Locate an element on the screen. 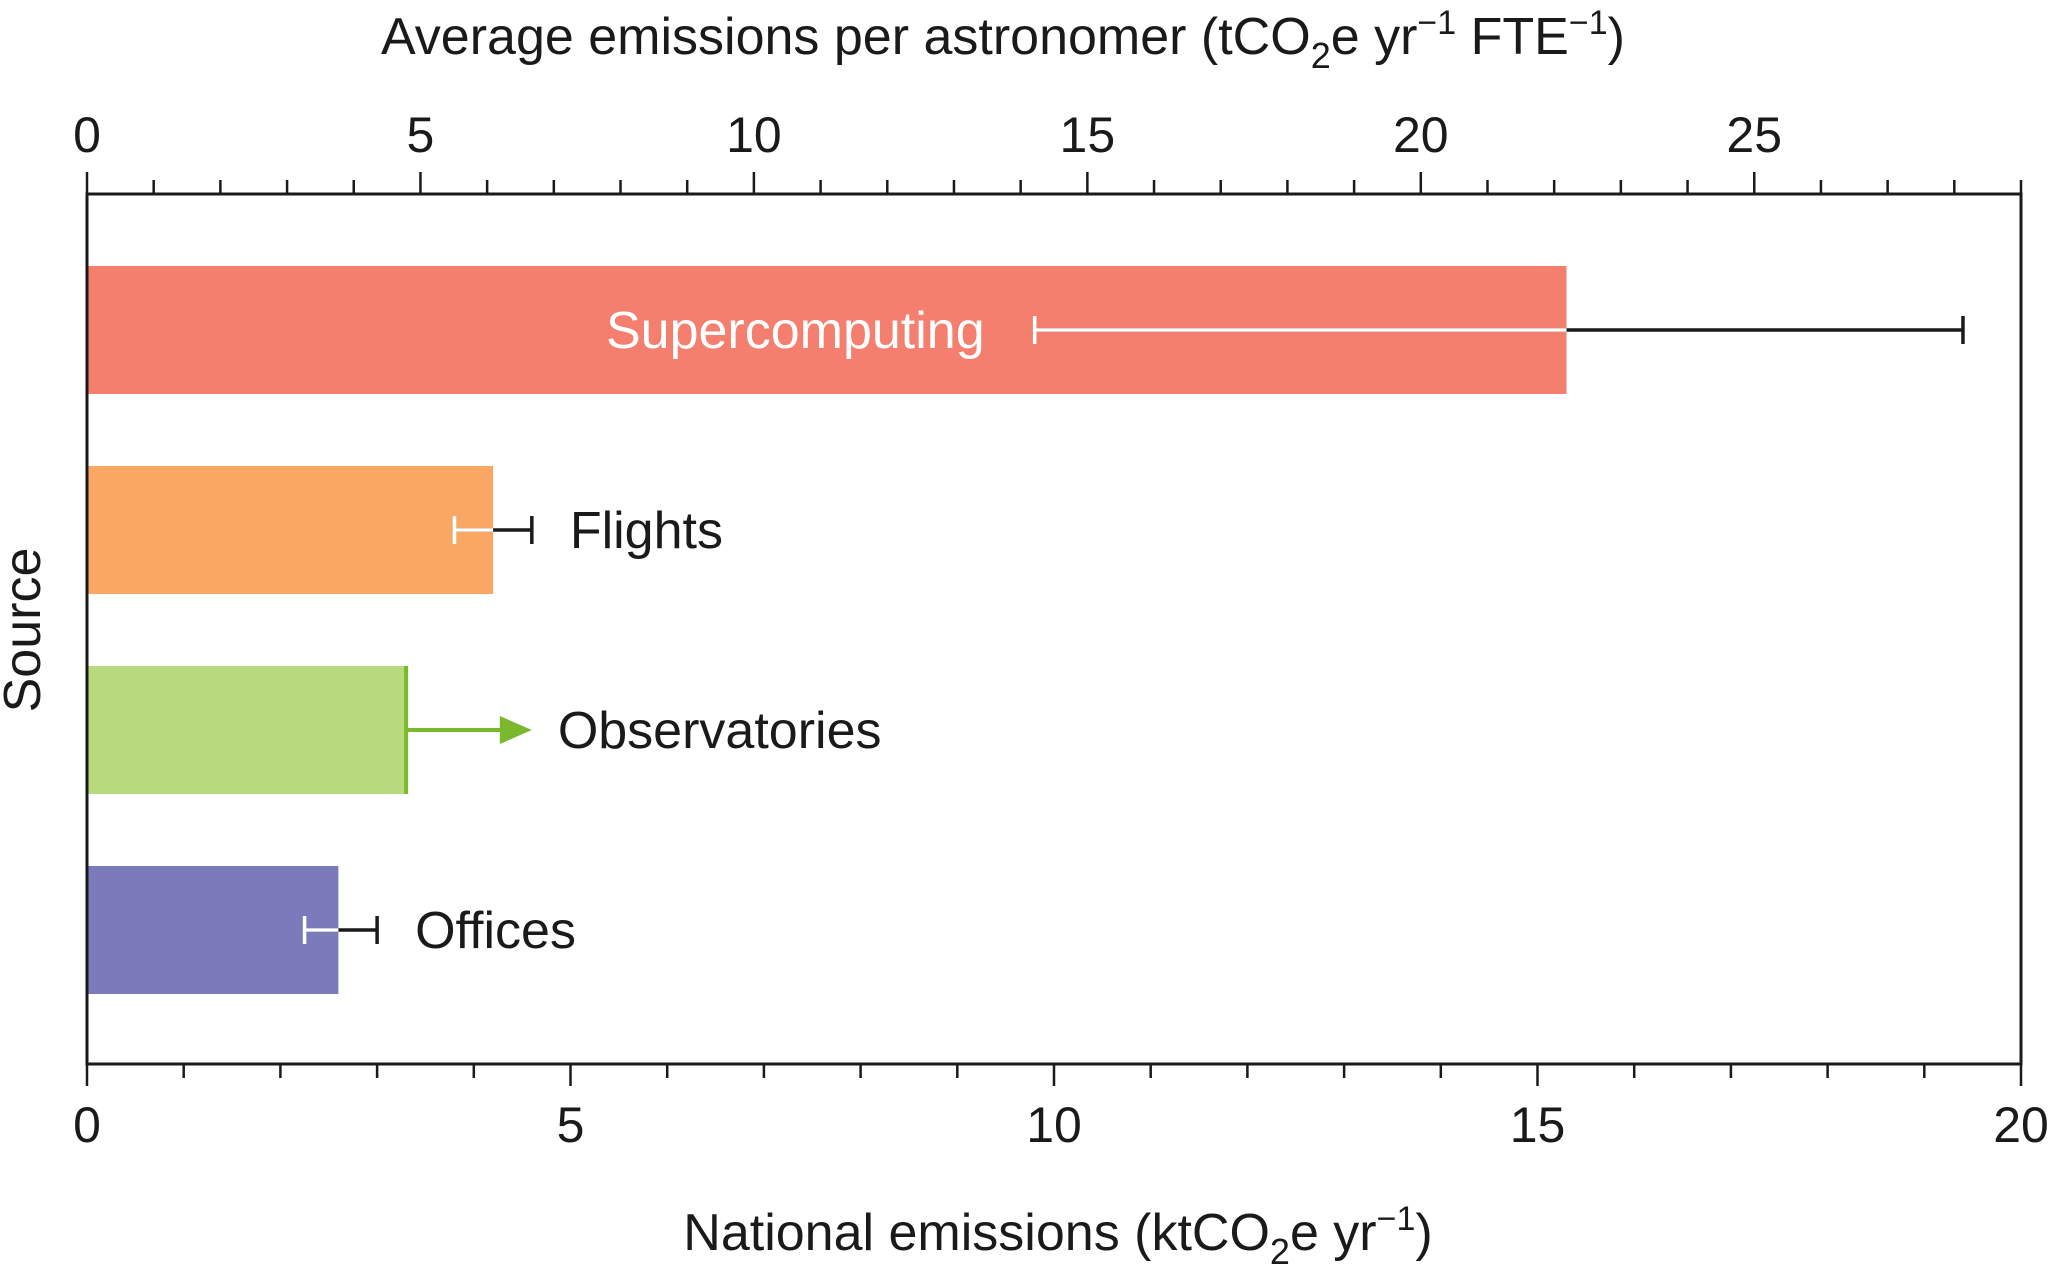 The image size is (2048, 1269). bottom-axis-tick-labels: 0 5 10 15 20 is located at coordinates (1060, 1125).